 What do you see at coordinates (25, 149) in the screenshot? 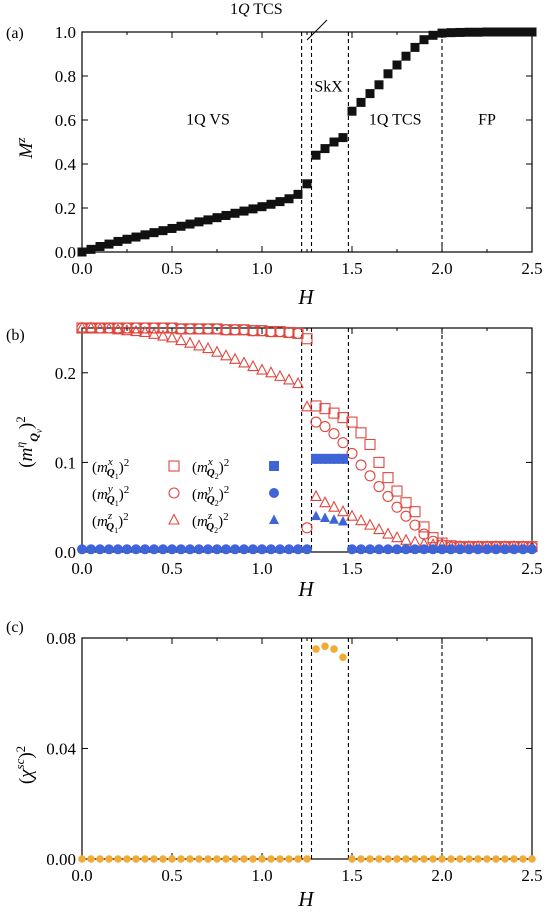
I see `panel-a-ylabel: Mz` at bounding box center [25, 149].